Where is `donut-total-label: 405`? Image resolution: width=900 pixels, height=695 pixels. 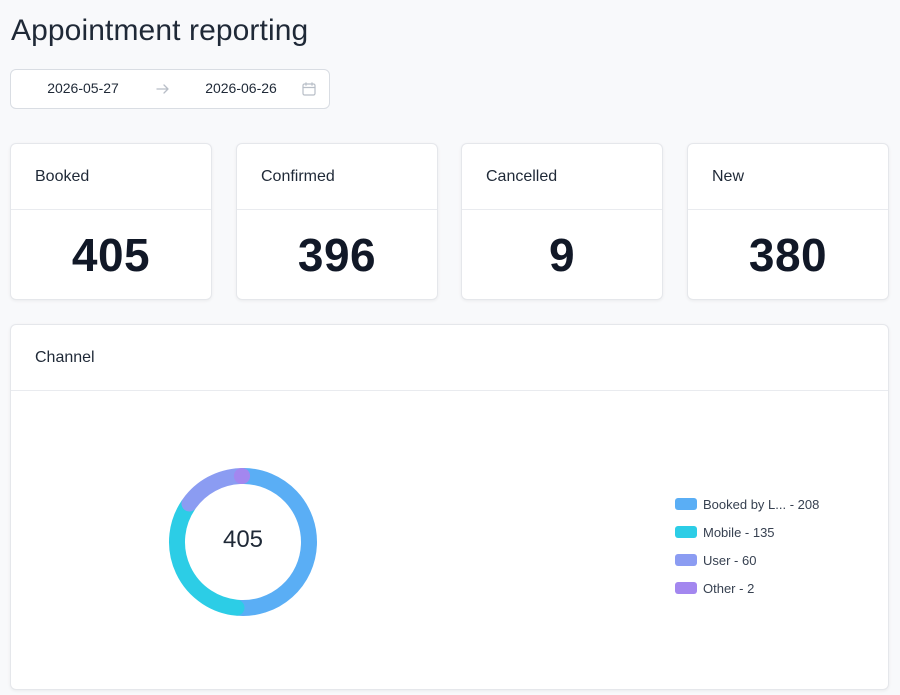 donut-total-label: 405 is located at coordinates (243, 539).